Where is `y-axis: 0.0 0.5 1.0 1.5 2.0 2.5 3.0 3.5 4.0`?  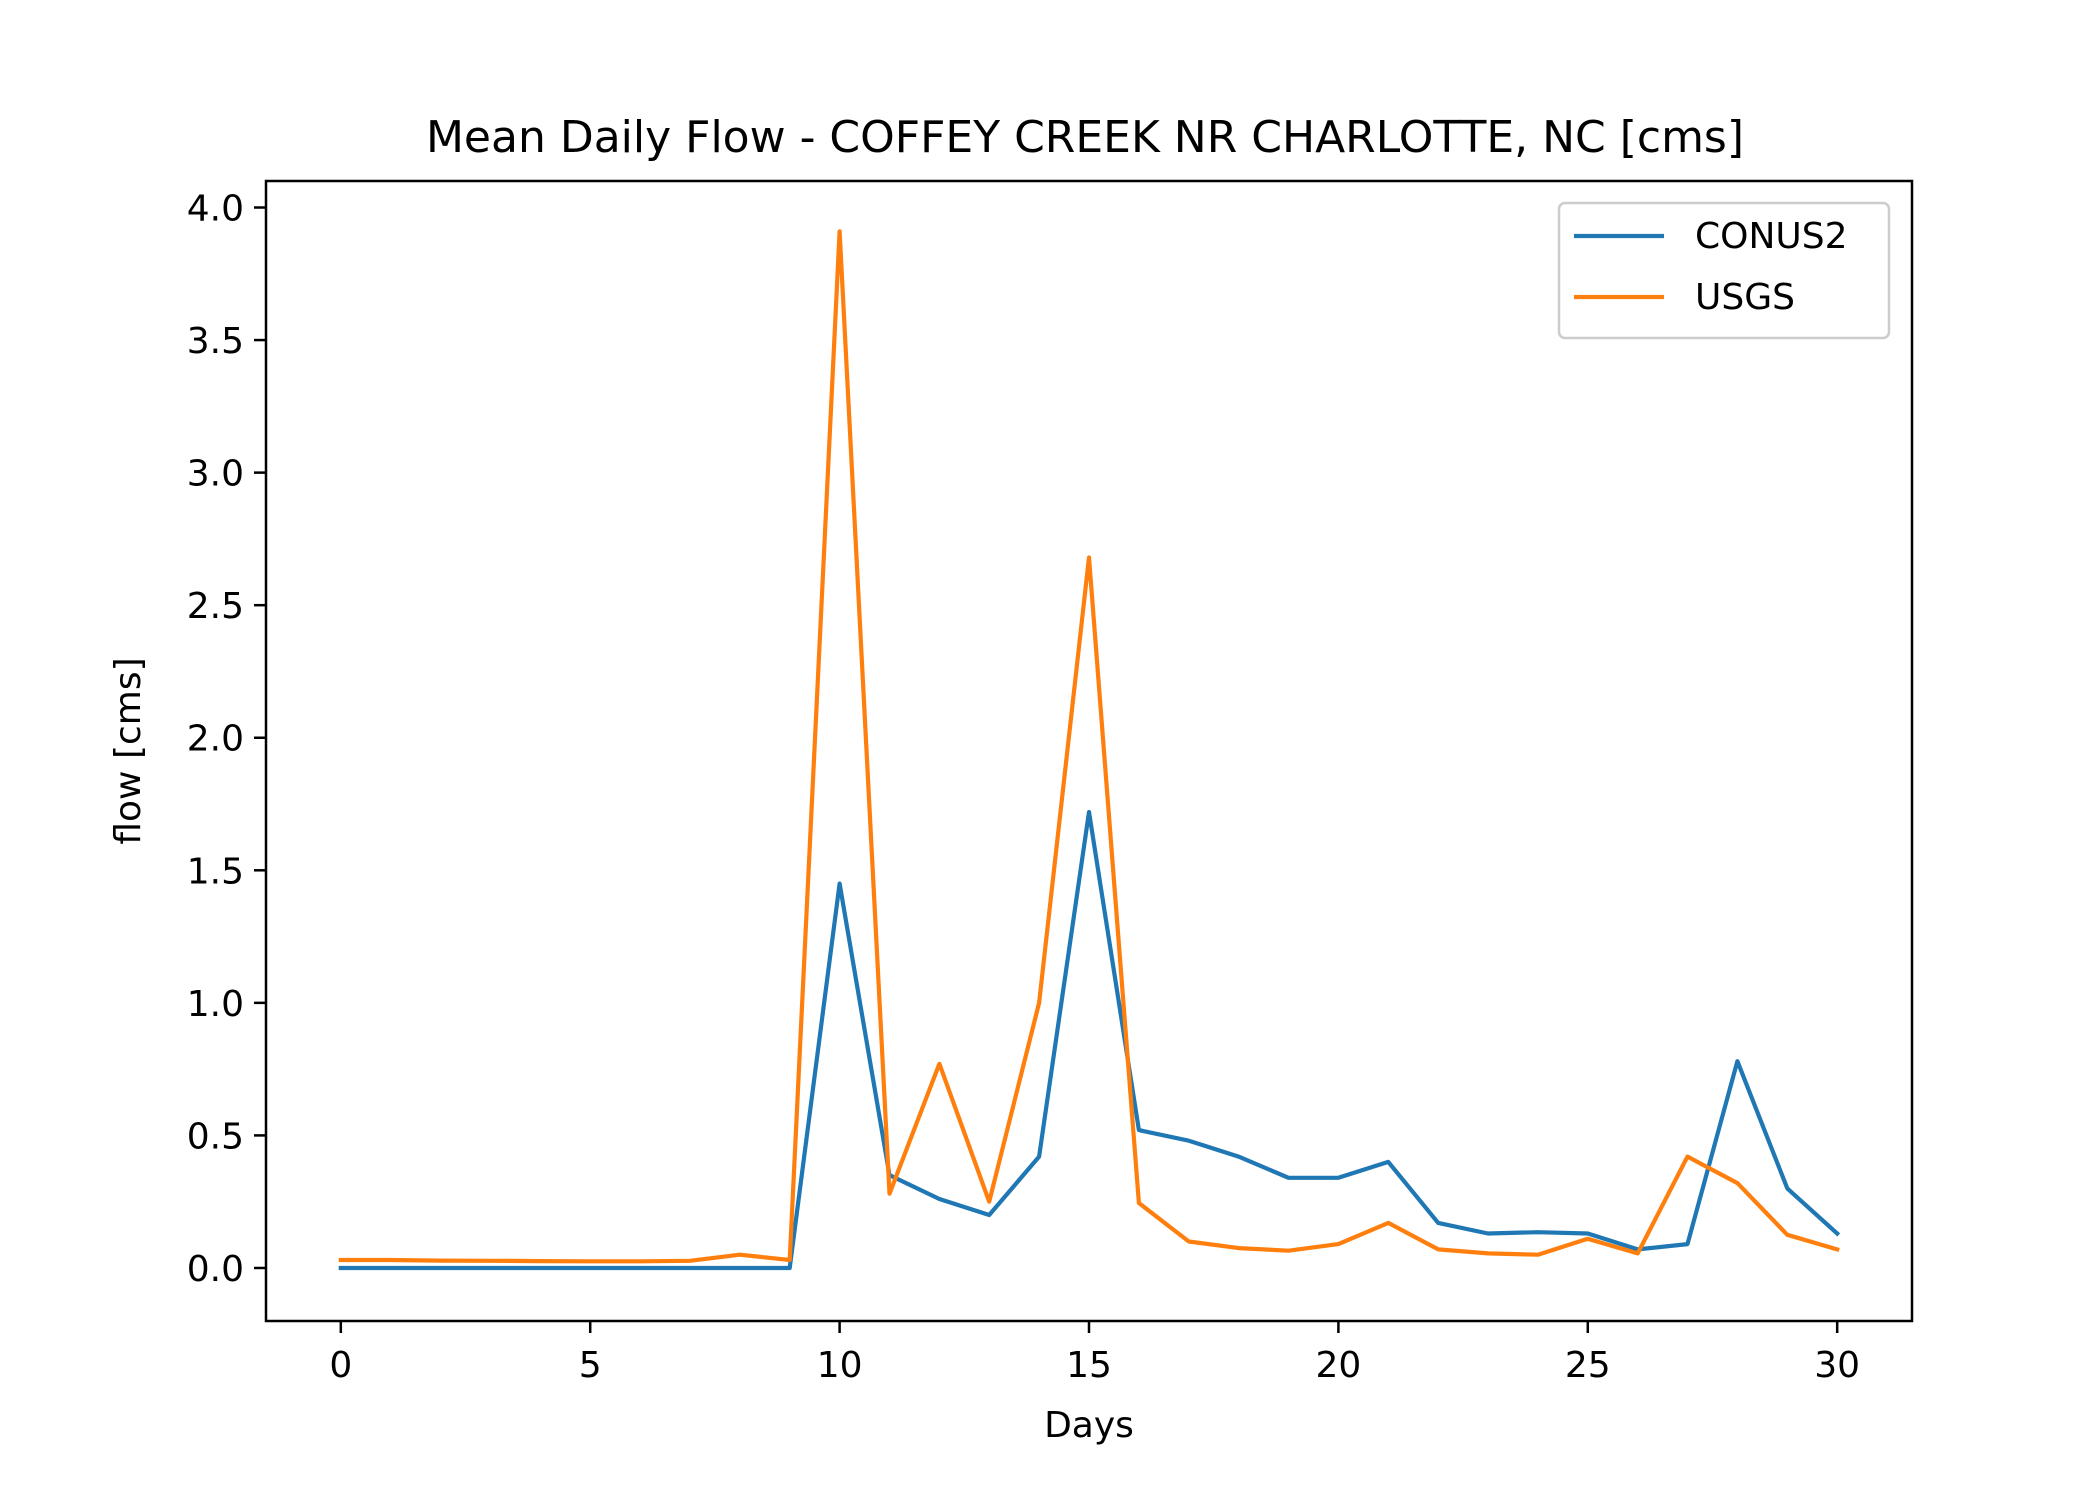 y-axis: 0.0 0.5 1.0 1.5 2.0 2.5 3.0 3.5 4.0 is located at coordinates (226, 739).